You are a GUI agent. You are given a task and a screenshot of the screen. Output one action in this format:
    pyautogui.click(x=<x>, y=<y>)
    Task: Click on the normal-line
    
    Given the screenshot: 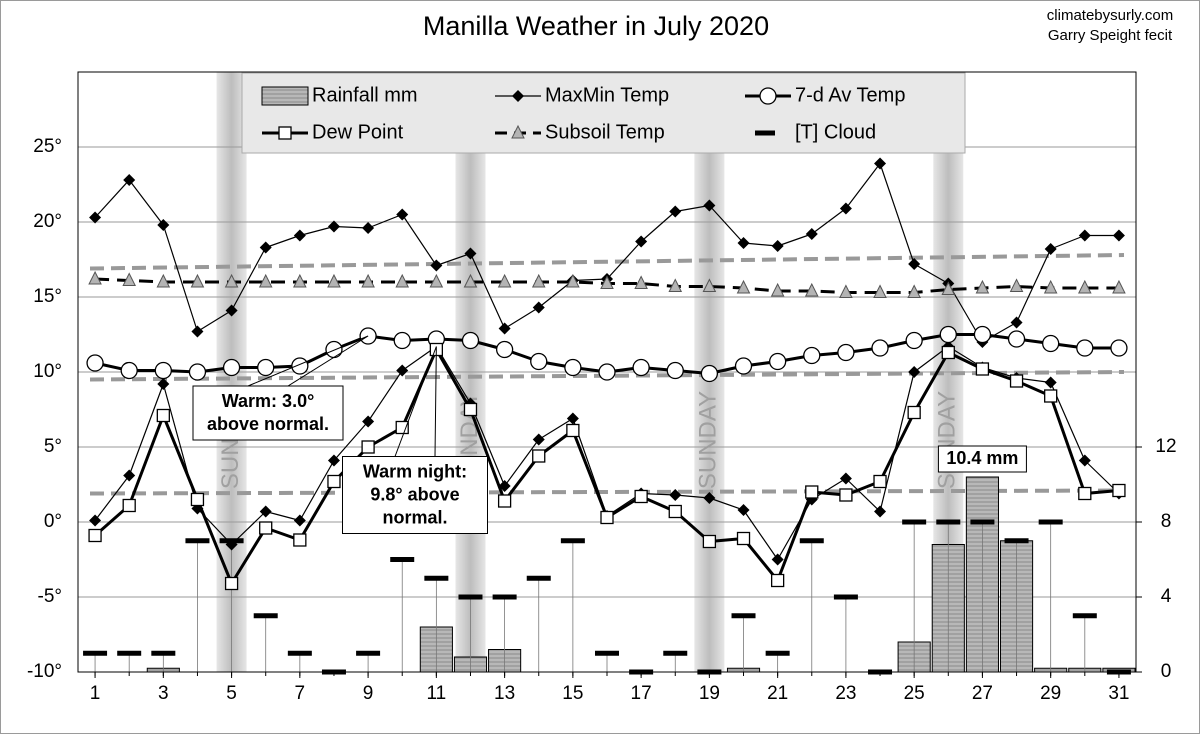 What is the action you would take?
    pyautogui.click(x=607, y=492)
    